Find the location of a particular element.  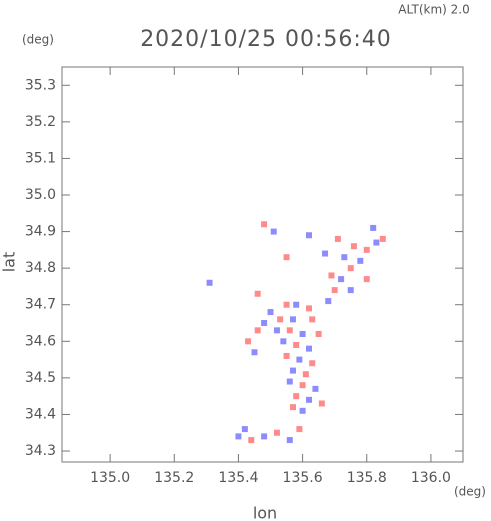

x-axis-label: lon is located at coordinates (265, 512).